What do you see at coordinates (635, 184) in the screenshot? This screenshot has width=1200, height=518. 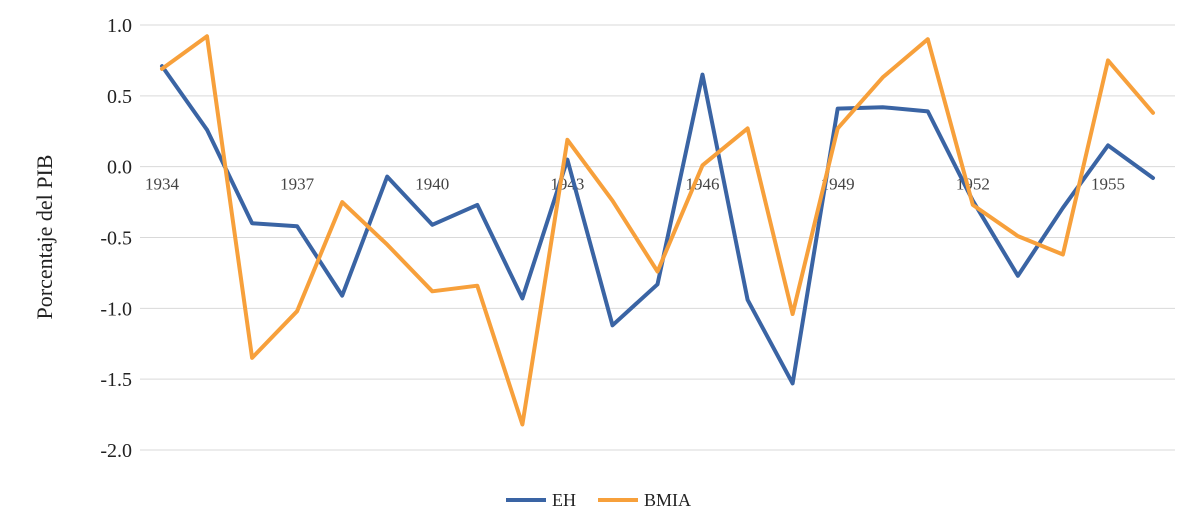 I see `x-axis-ticks: 1934 1937 1940 1943 1946 1949 1952 1955` at bounding box center [635, 184].